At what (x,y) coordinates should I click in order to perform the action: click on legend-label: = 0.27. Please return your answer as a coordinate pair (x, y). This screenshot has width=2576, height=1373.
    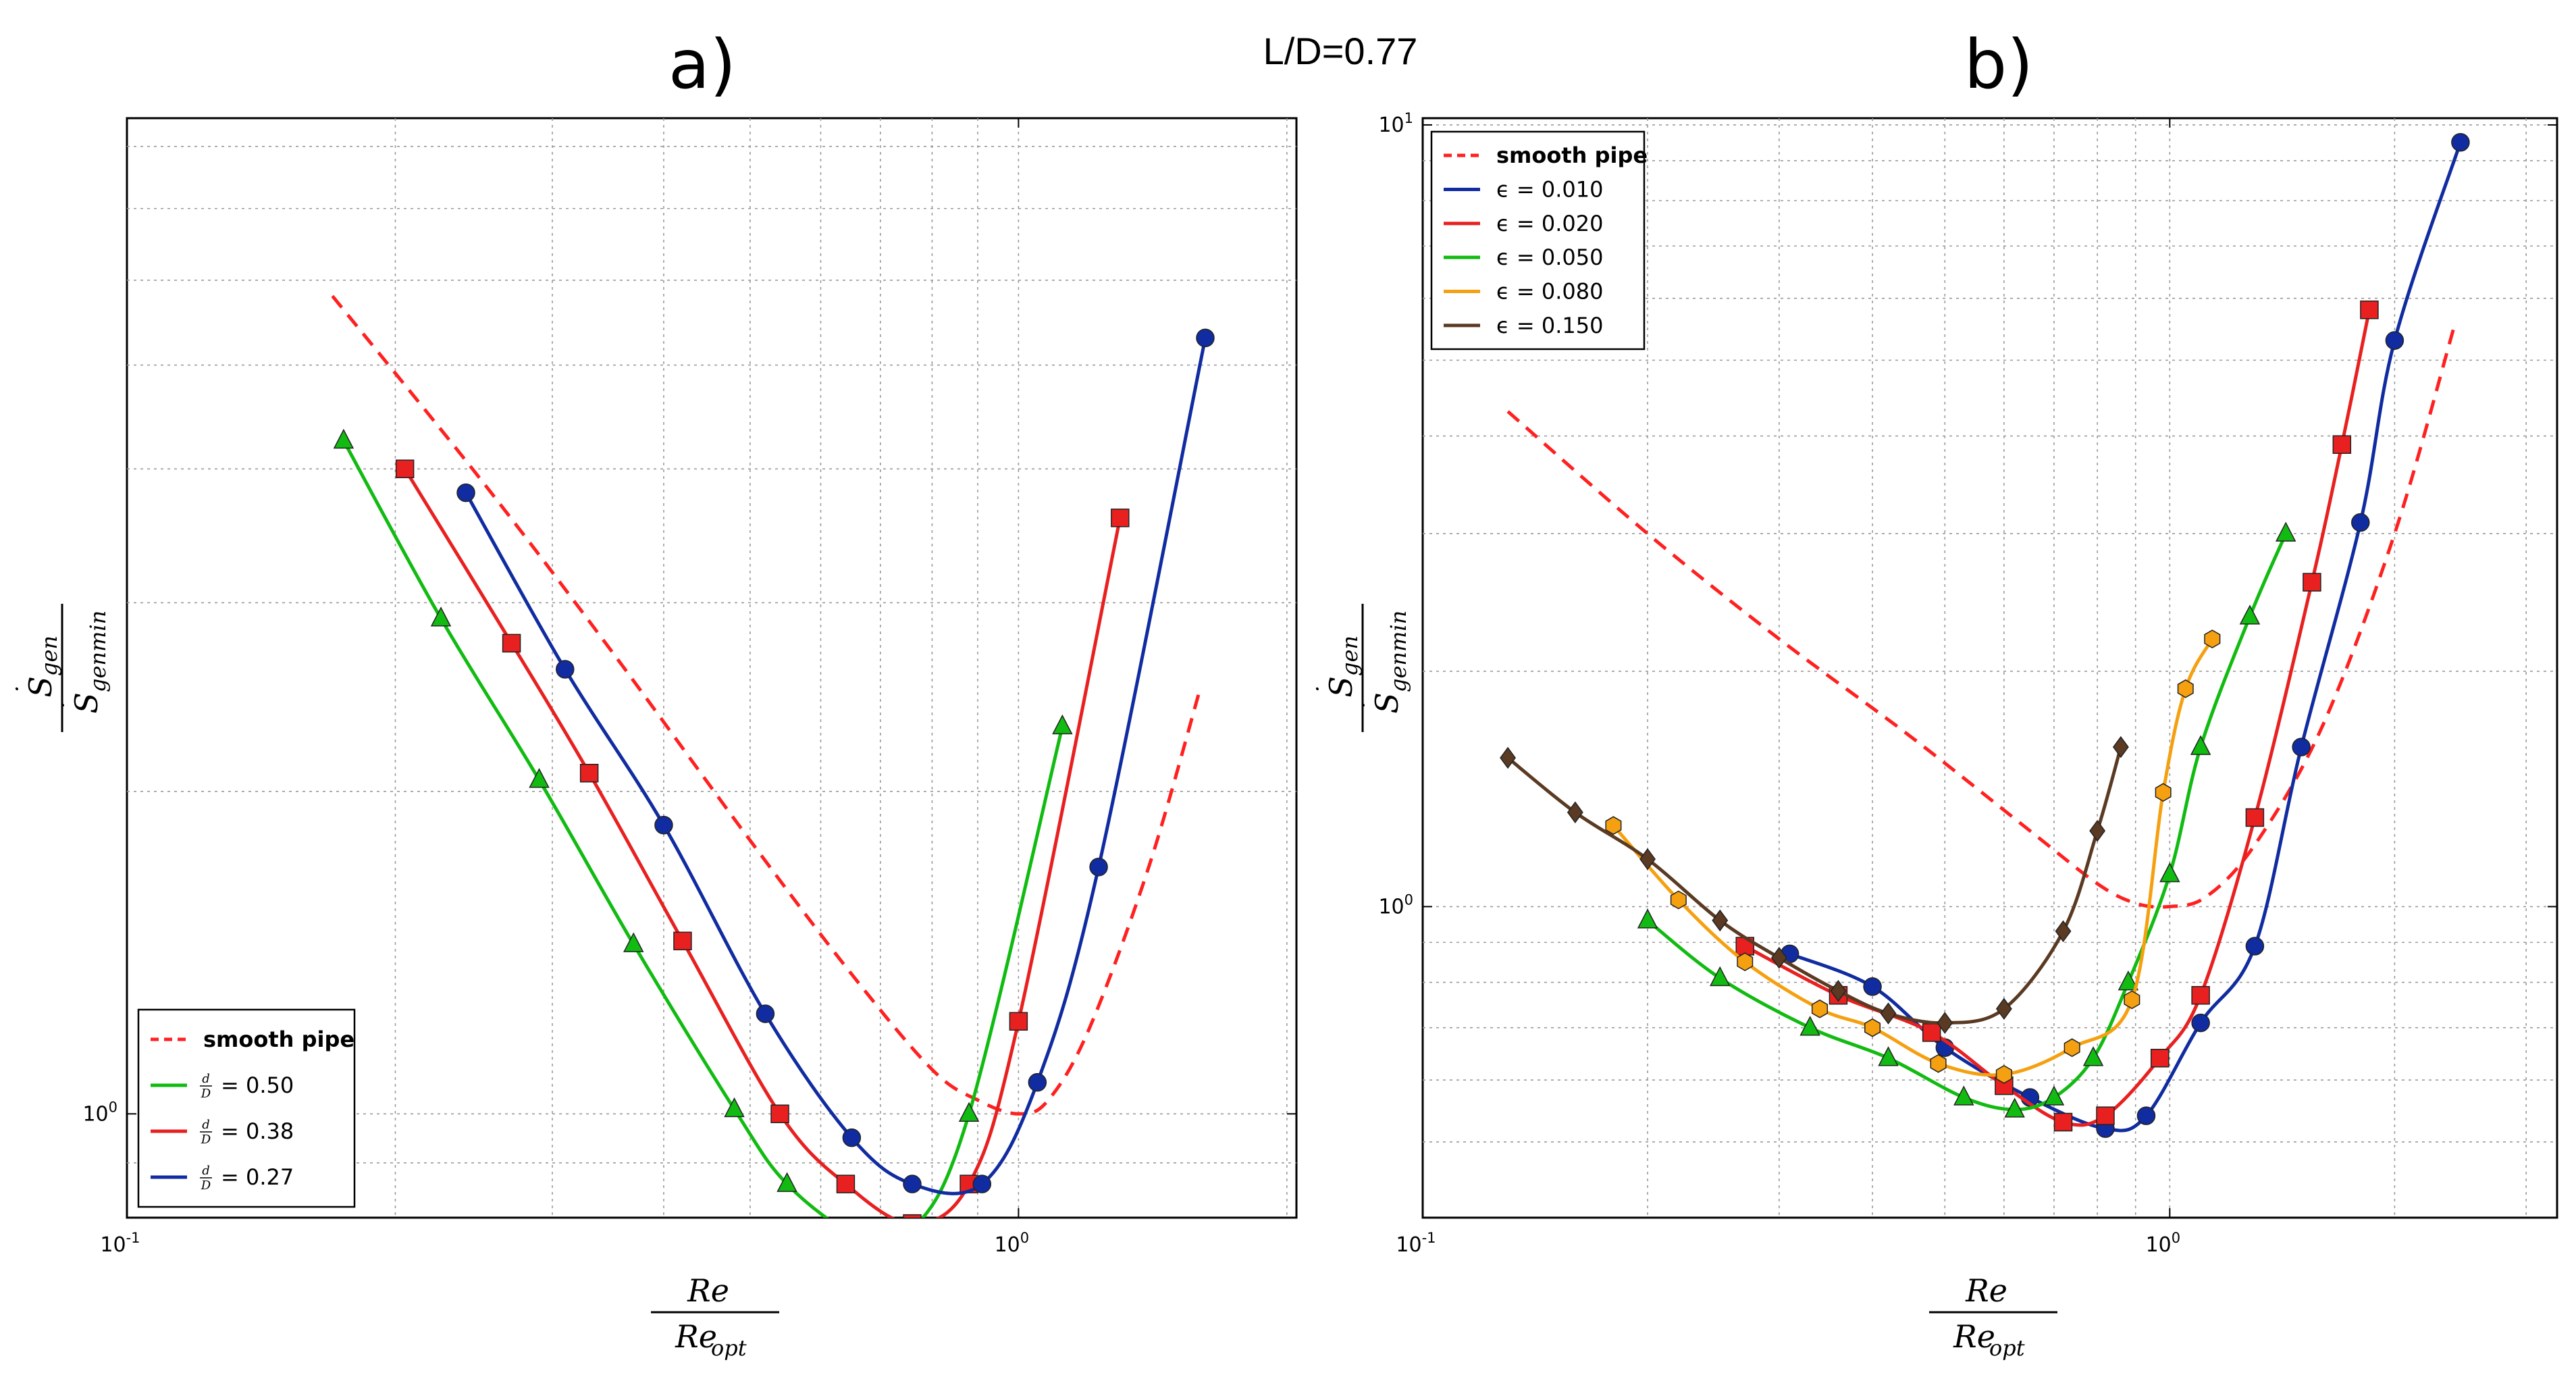
    Looking at the image, I should click on (257, 1177).